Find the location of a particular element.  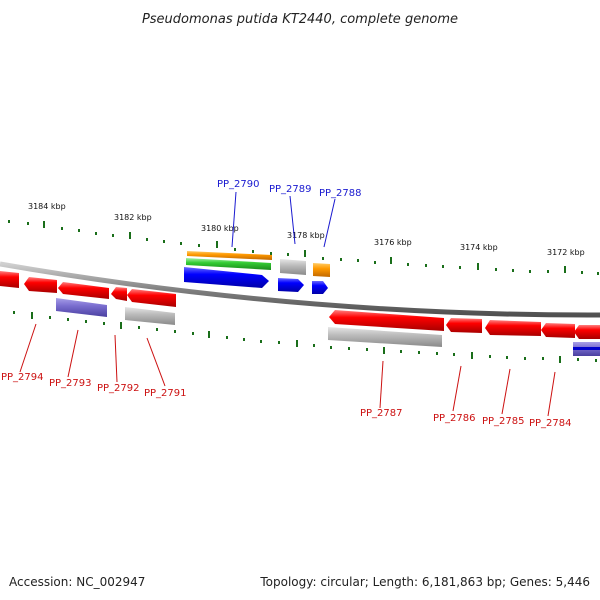

cds-feature is located at coordinates (81, 307).